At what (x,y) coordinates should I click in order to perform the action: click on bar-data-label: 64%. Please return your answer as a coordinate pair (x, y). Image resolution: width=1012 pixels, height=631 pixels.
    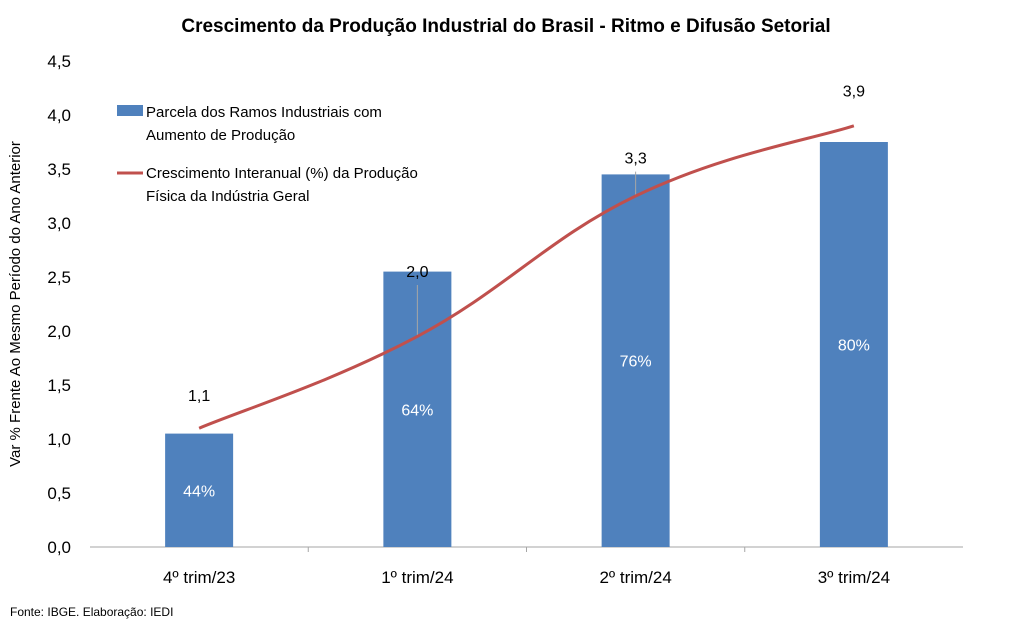
    Looking at the image, I should click on (417, 410).